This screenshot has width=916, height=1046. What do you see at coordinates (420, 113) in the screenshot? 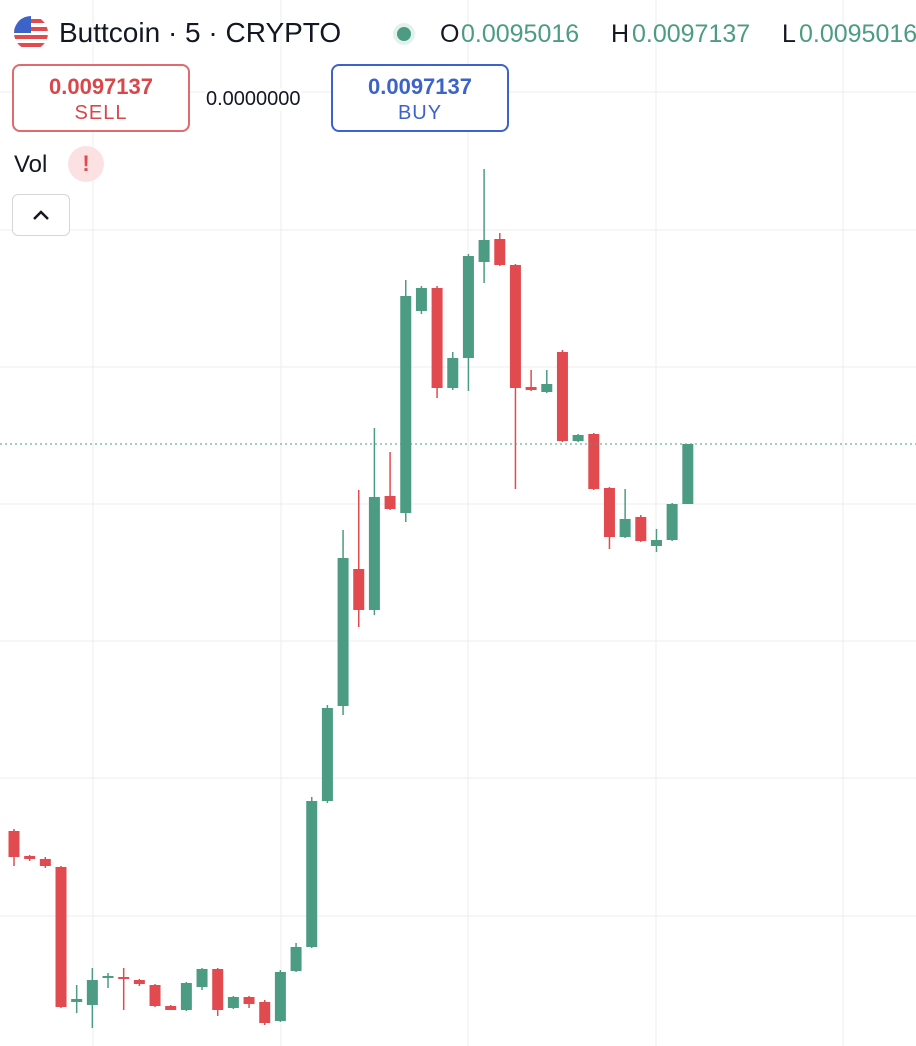
I see `buy-label: BUY` at bounding box center [420, 113].